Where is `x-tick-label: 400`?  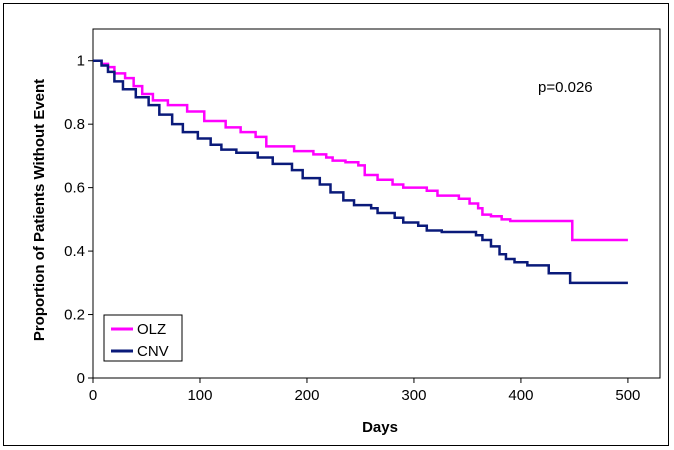 x-tick-label: 400 is located at coordinates (520, 395).